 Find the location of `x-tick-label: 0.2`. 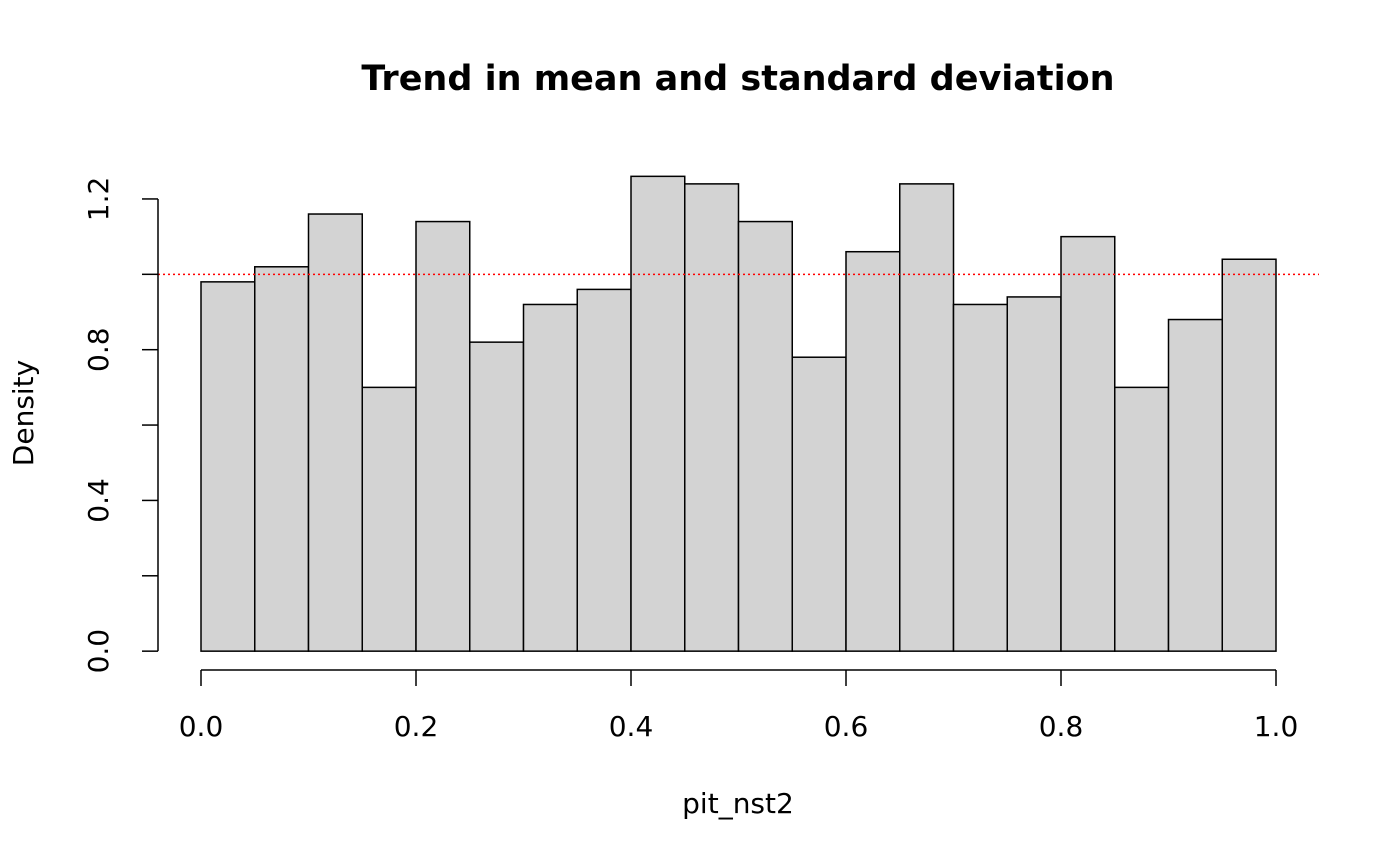

x-tick-label: 0.2 is located at coordinates (416, 726).